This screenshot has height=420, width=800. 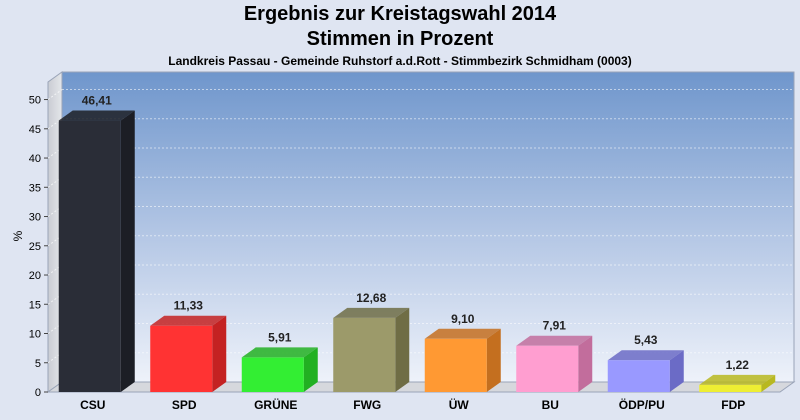 I want to click on y-tick-label: 45, so click(x=35, y=130).